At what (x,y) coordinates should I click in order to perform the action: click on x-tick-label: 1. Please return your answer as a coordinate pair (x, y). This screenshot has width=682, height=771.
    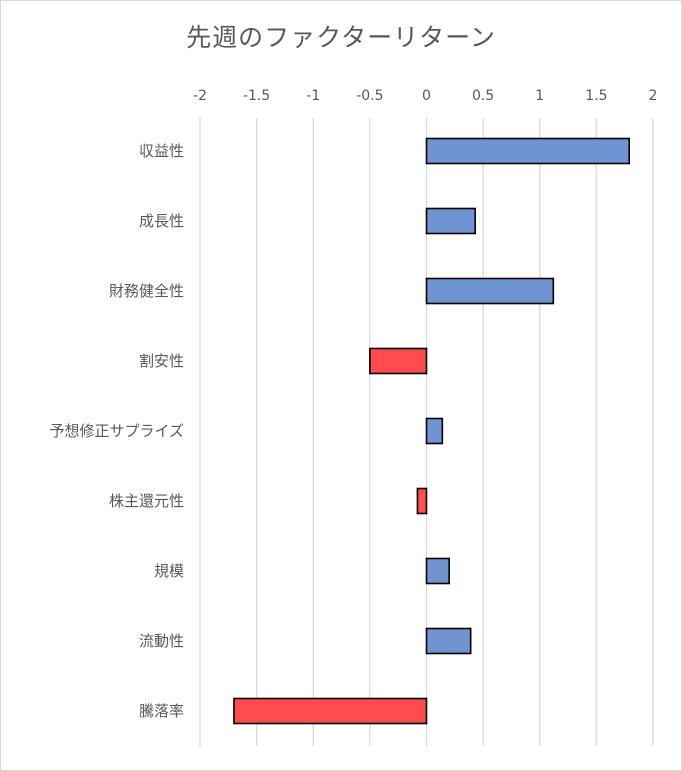
    Looking at the image, I should click on (539, 96).